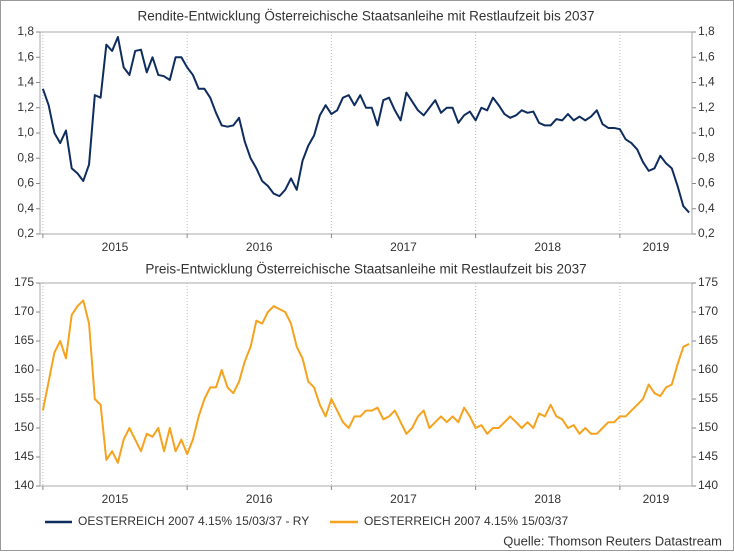 Image resolution: width=734 pixels, height=556 pixels. What do you see at coordinates (193, 521) in the screenshot?
I see `legend-label: OESTERREICH 2007 4.15% 15/03/37 - RY` at bounding box center [193, 521].